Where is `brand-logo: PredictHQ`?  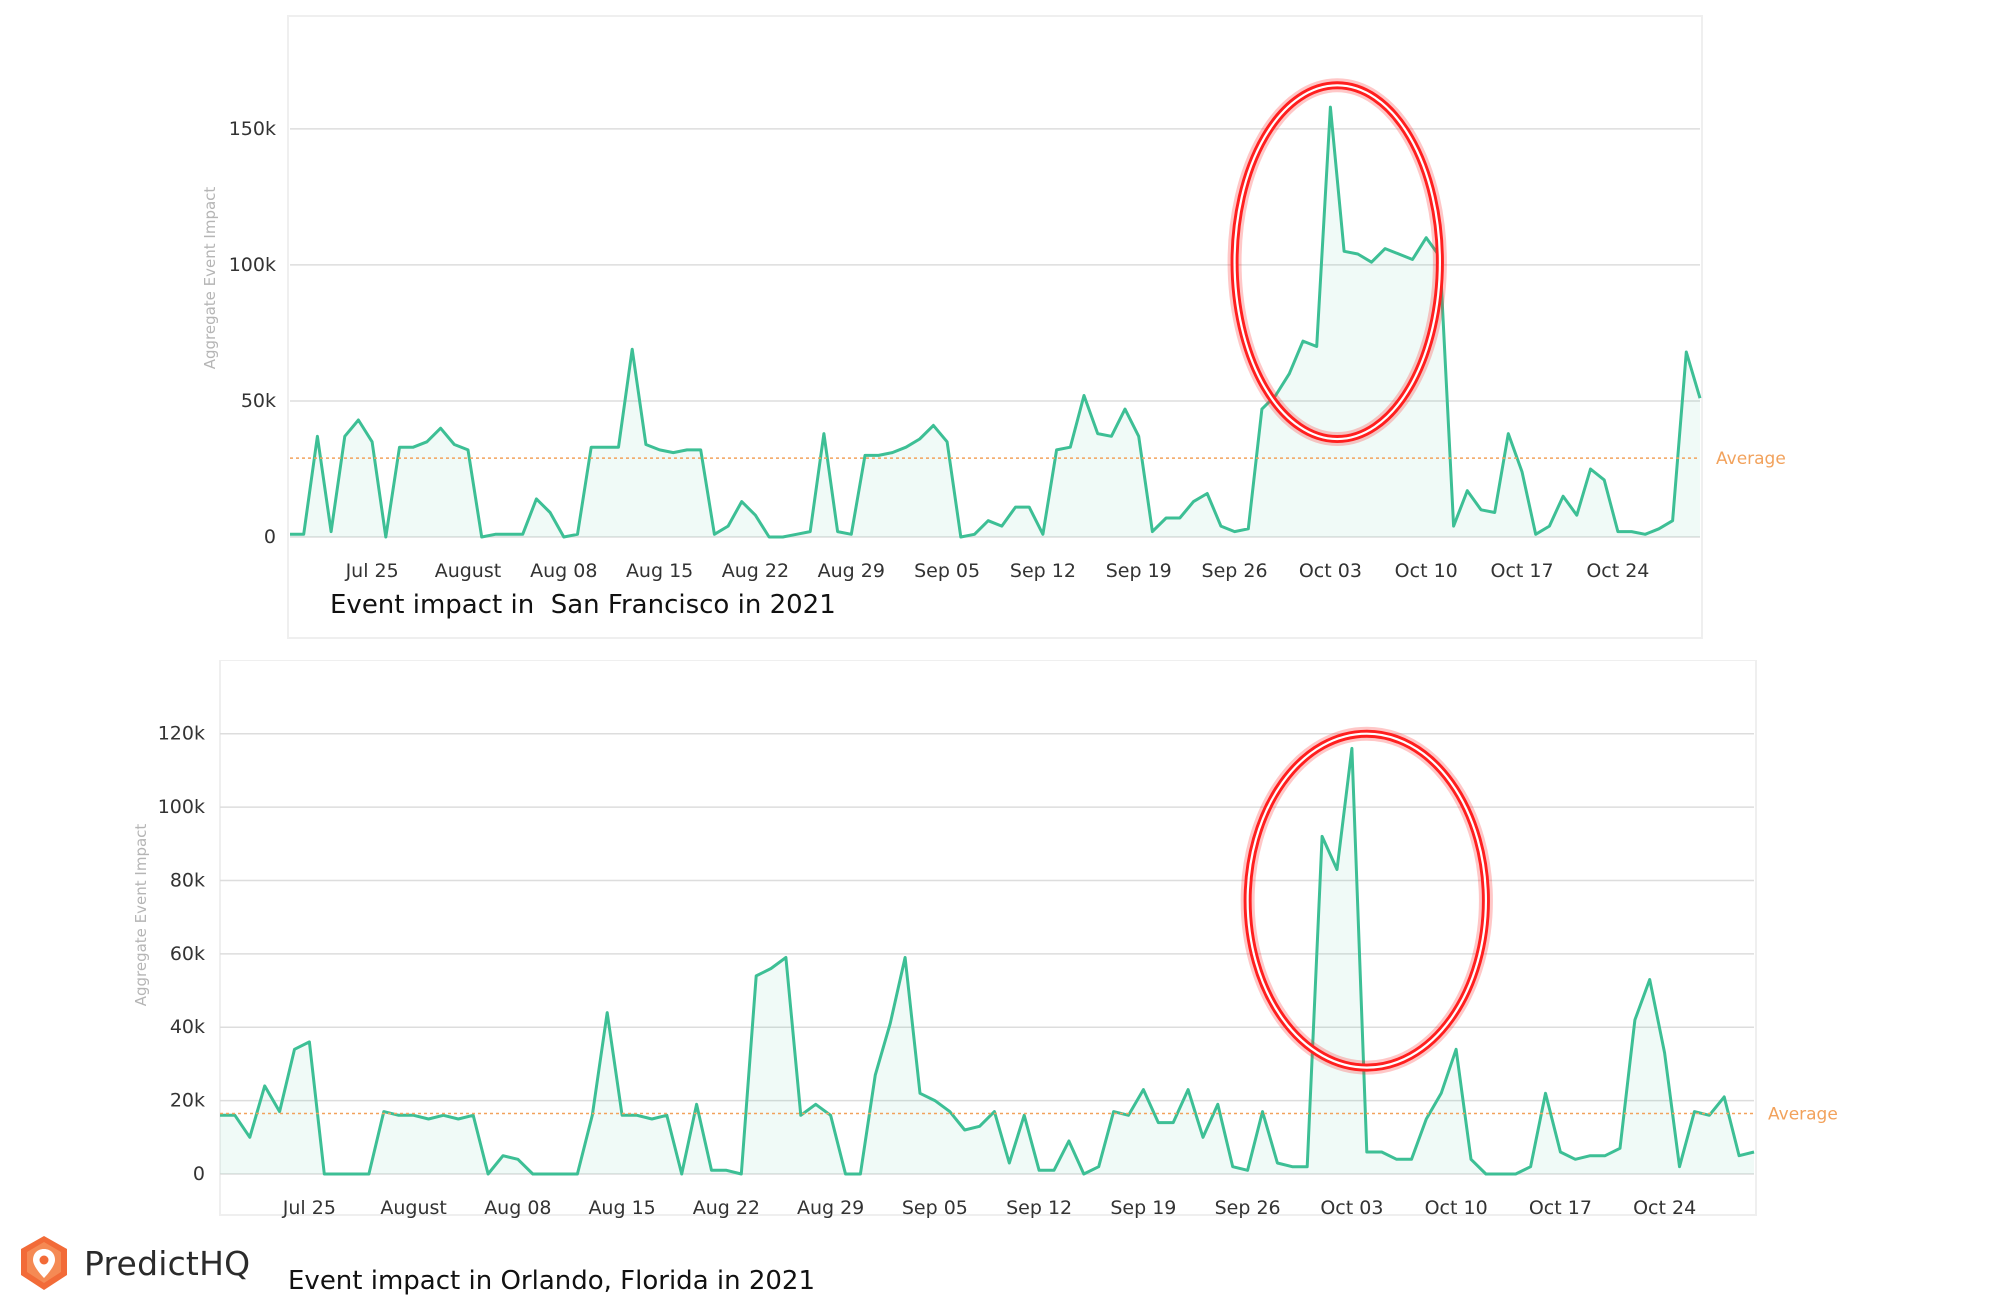 brand-logo: PredictHQ is located at coordinates (134, 1263).